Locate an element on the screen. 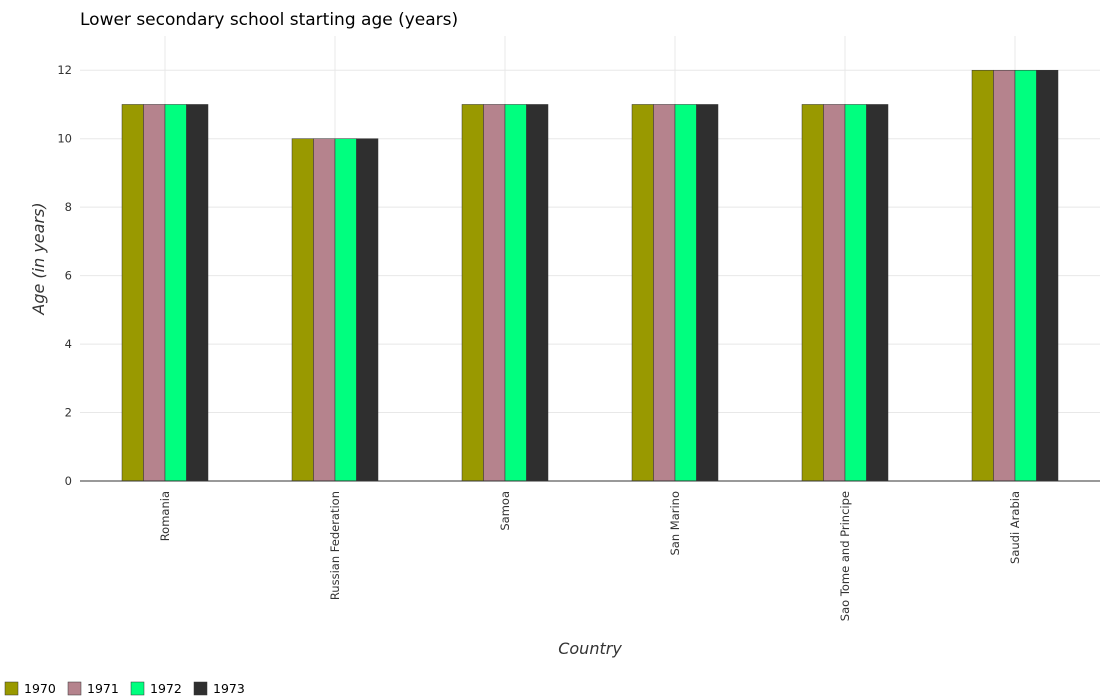 Image resolution: width=1111 pixels, height=700 pixels. y-tick-label: 8 is located at coordinates (68, 207).